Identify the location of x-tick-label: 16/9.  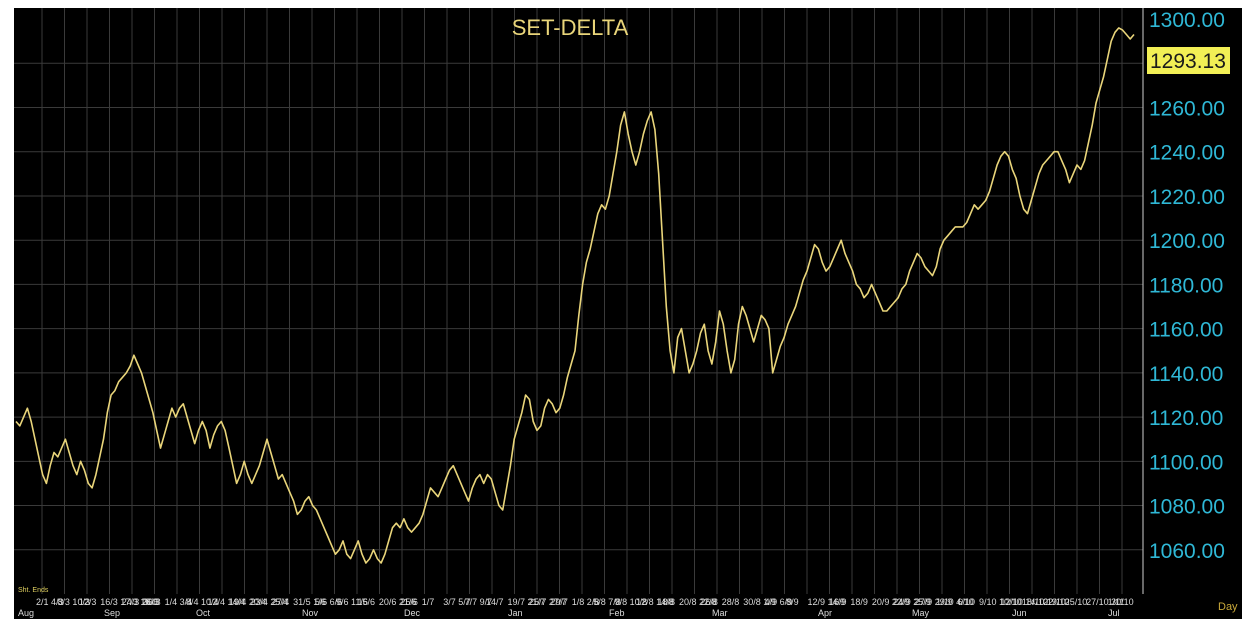
(838, 602).